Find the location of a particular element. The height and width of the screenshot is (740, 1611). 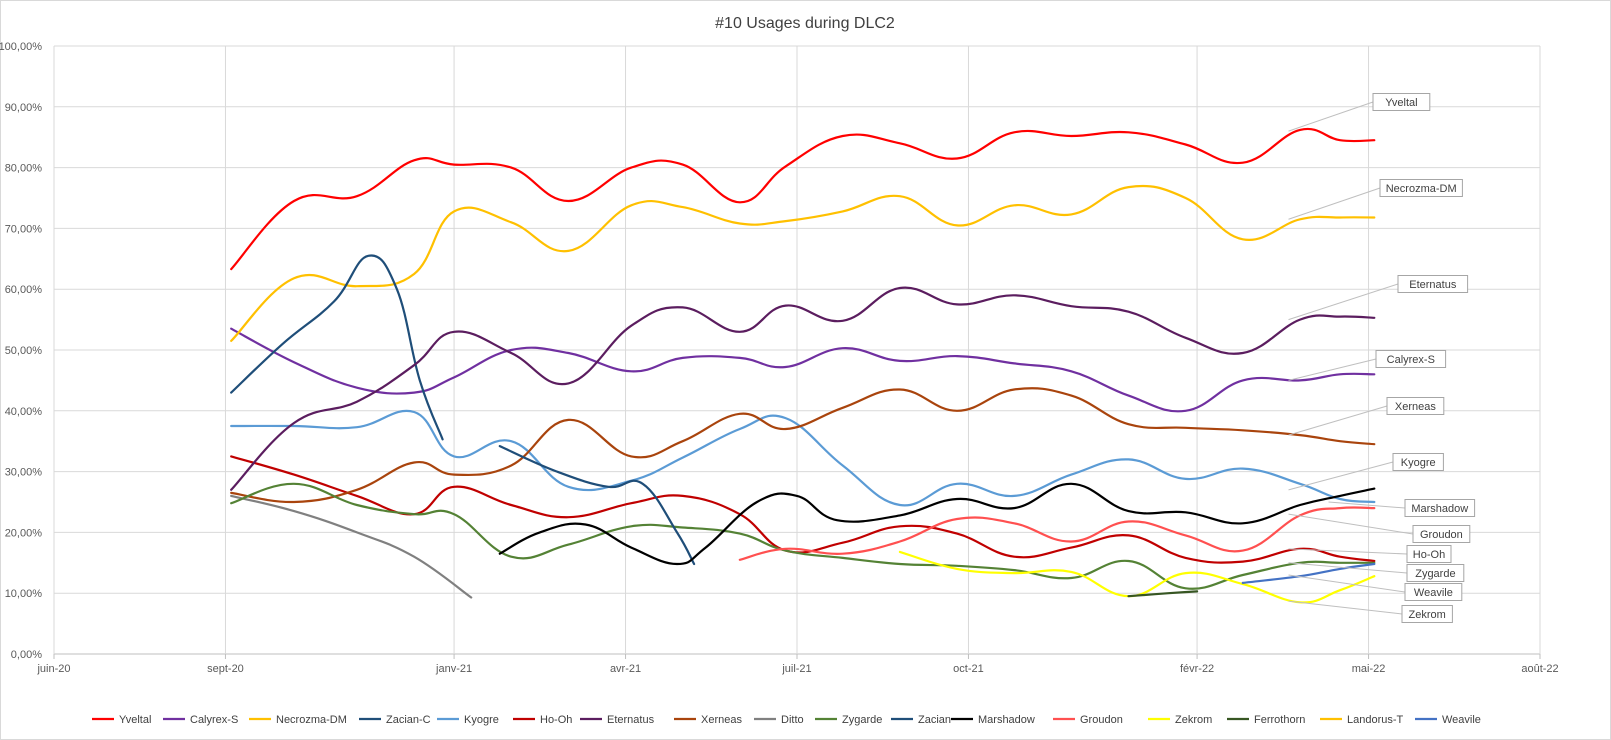

series-line-xerneas is located at coordinates (803, 445).